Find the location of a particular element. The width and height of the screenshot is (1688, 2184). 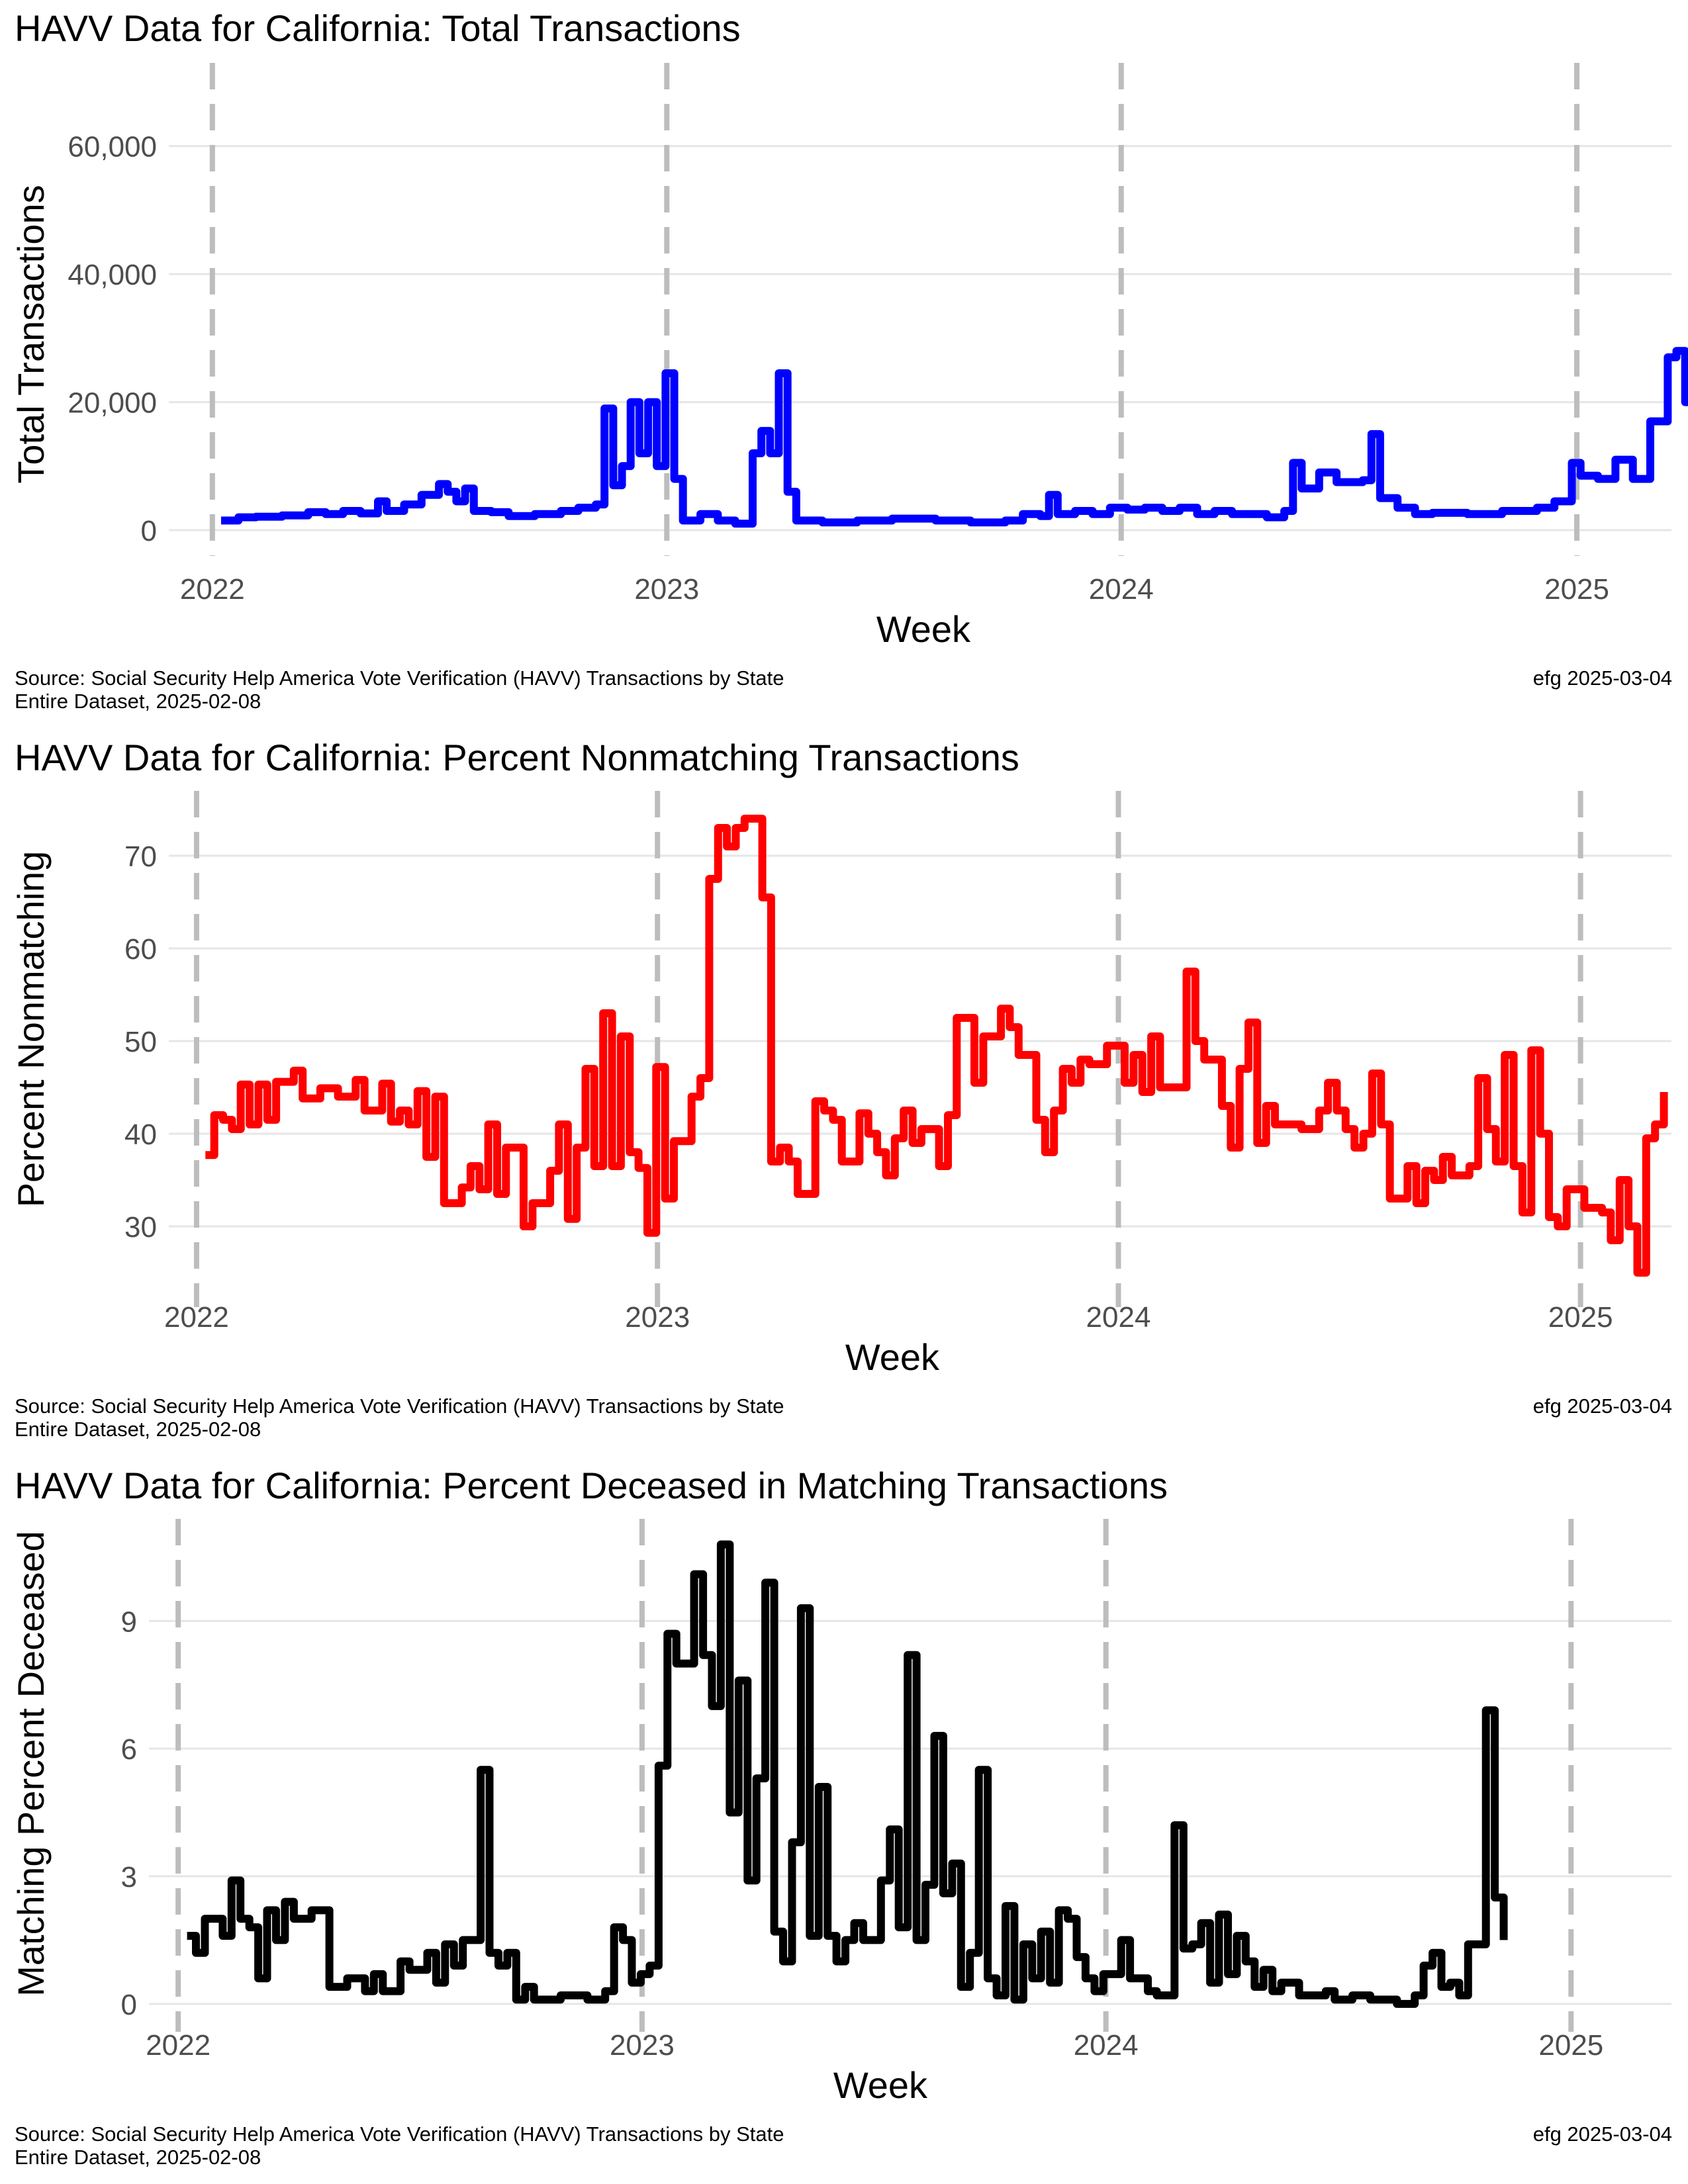

y-tick-label: 40,000 is located at coordinates (112, 275).